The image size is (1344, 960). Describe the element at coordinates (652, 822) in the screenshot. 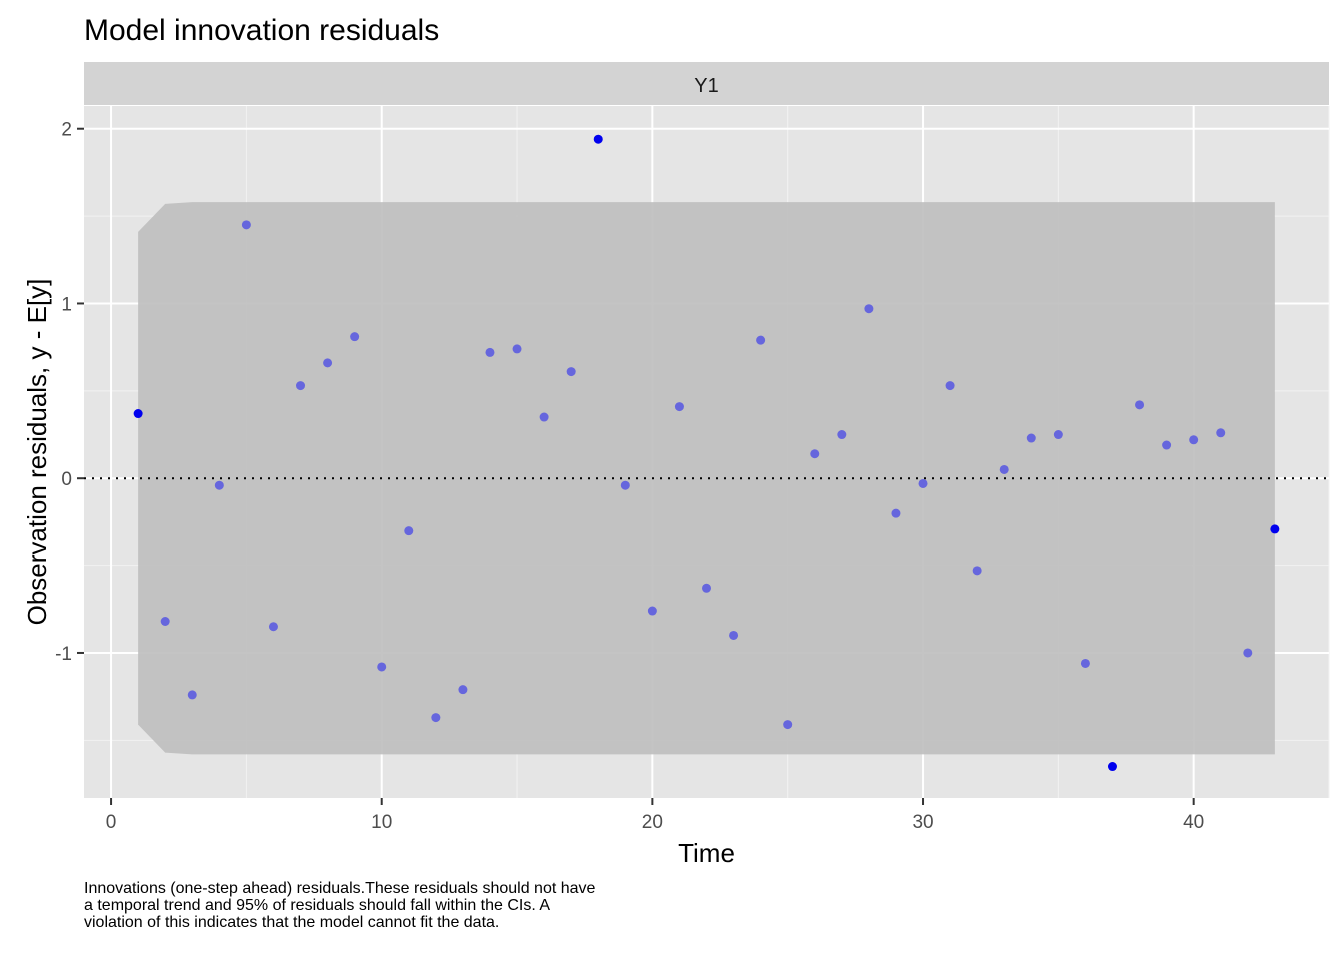

I see `x-tick-label: 20` at that location.